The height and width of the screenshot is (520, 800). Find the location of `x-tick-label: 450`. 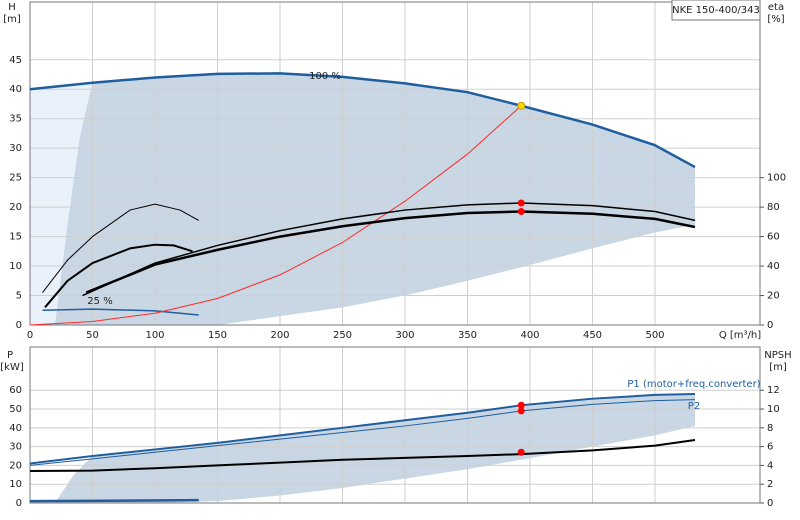

x-tick-label: 450 is located at coordinates (592, 335).